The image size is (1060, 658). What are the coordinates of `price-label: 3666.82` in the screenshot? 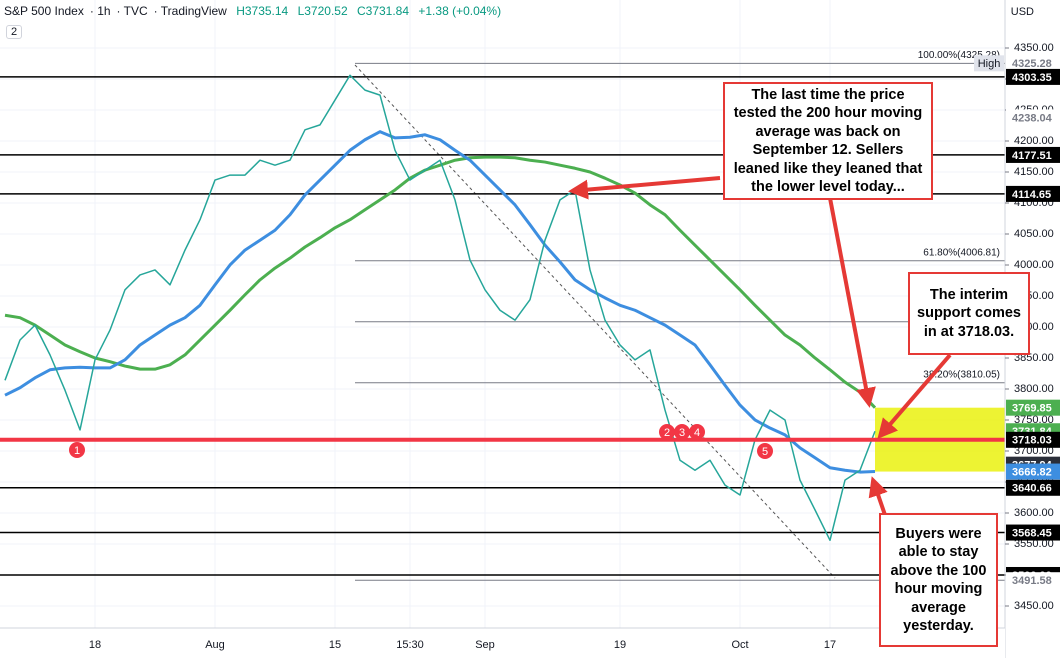 It's located at (1032, 472).